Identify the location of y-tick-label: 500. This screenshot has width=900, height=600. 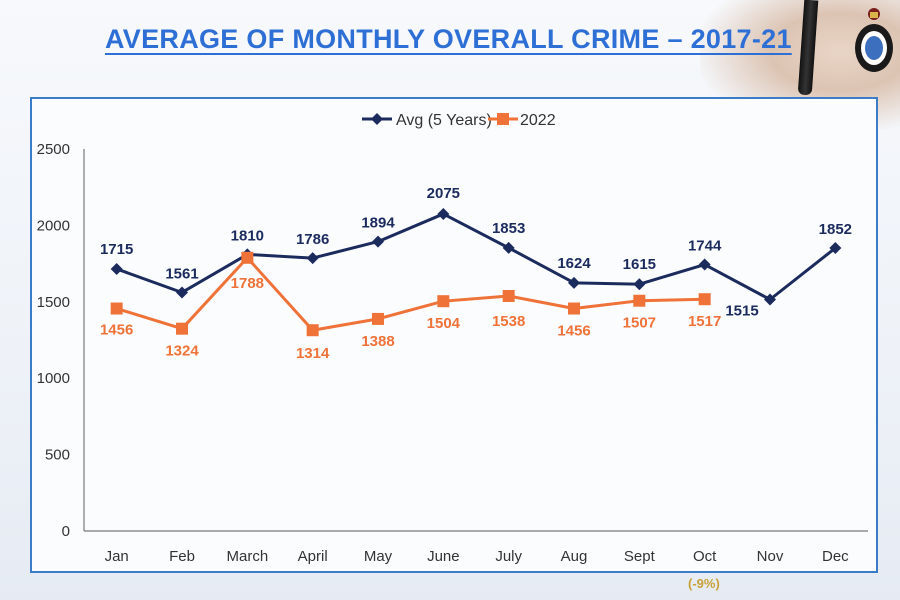
(57, 455).